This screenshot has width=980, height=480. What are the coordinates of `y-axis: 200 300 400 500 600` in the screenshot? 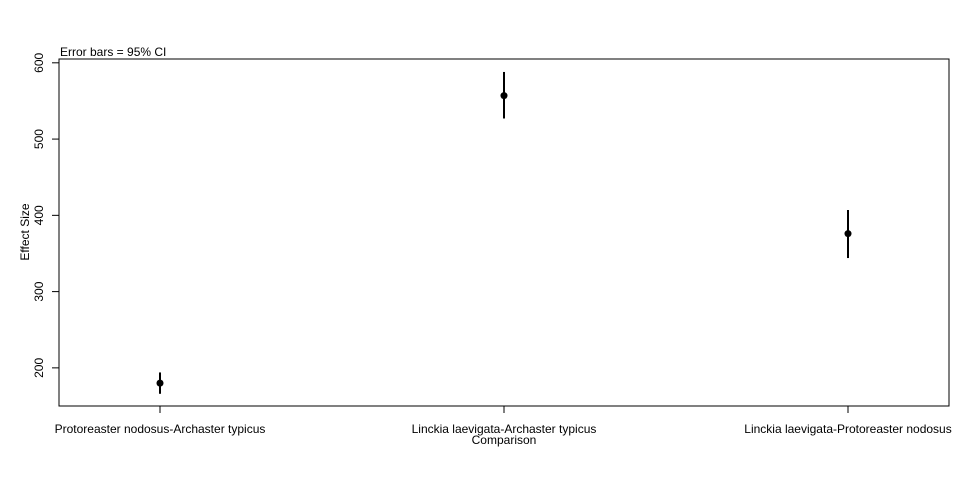 It's located at (45, 215).